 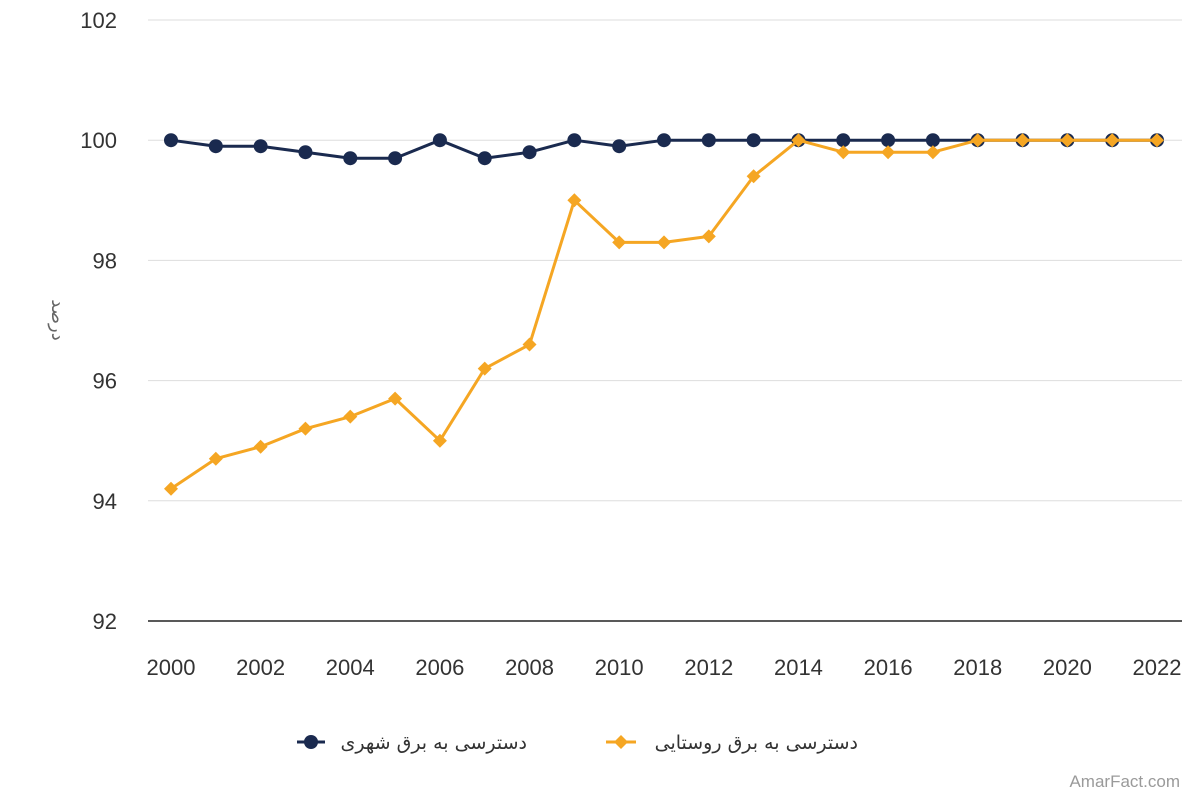 I want to click on legend-item: دسترسی به برق شهری, so click(x=412, y=743).